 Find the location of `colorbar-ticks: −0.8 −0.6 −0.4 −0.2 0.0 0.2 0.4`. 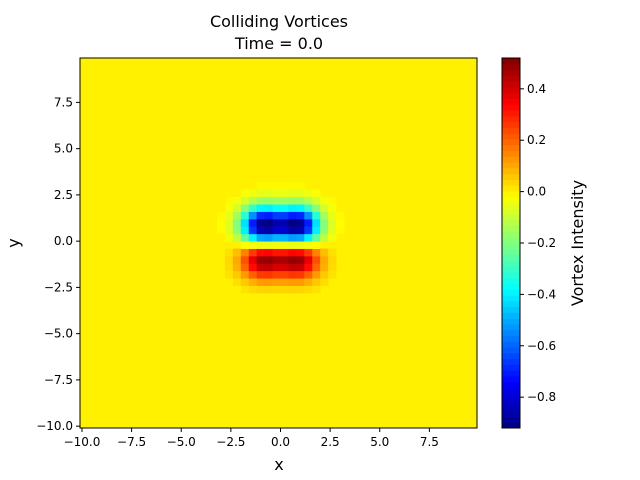

colorbar-ticks: −0.8 −0.6 −0.4 −0.2 0.0 0.2 0.4 is located at coordinates (538, 243).